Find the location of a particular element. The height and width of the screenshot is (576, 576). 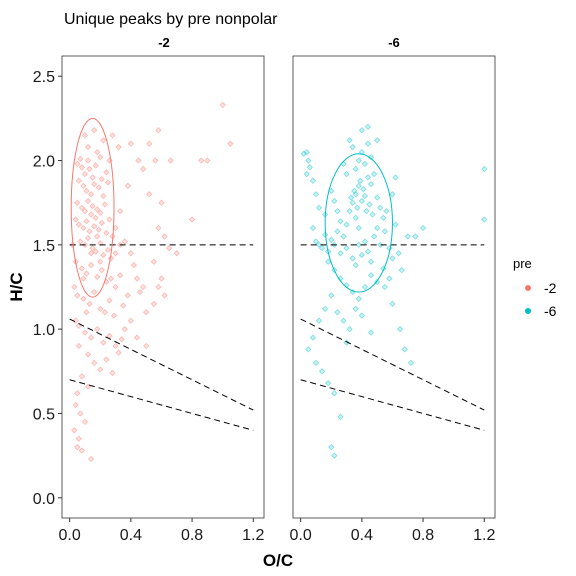

chart-title: Unique peaks by pre nonpolar is located at coordinates (171, 19).